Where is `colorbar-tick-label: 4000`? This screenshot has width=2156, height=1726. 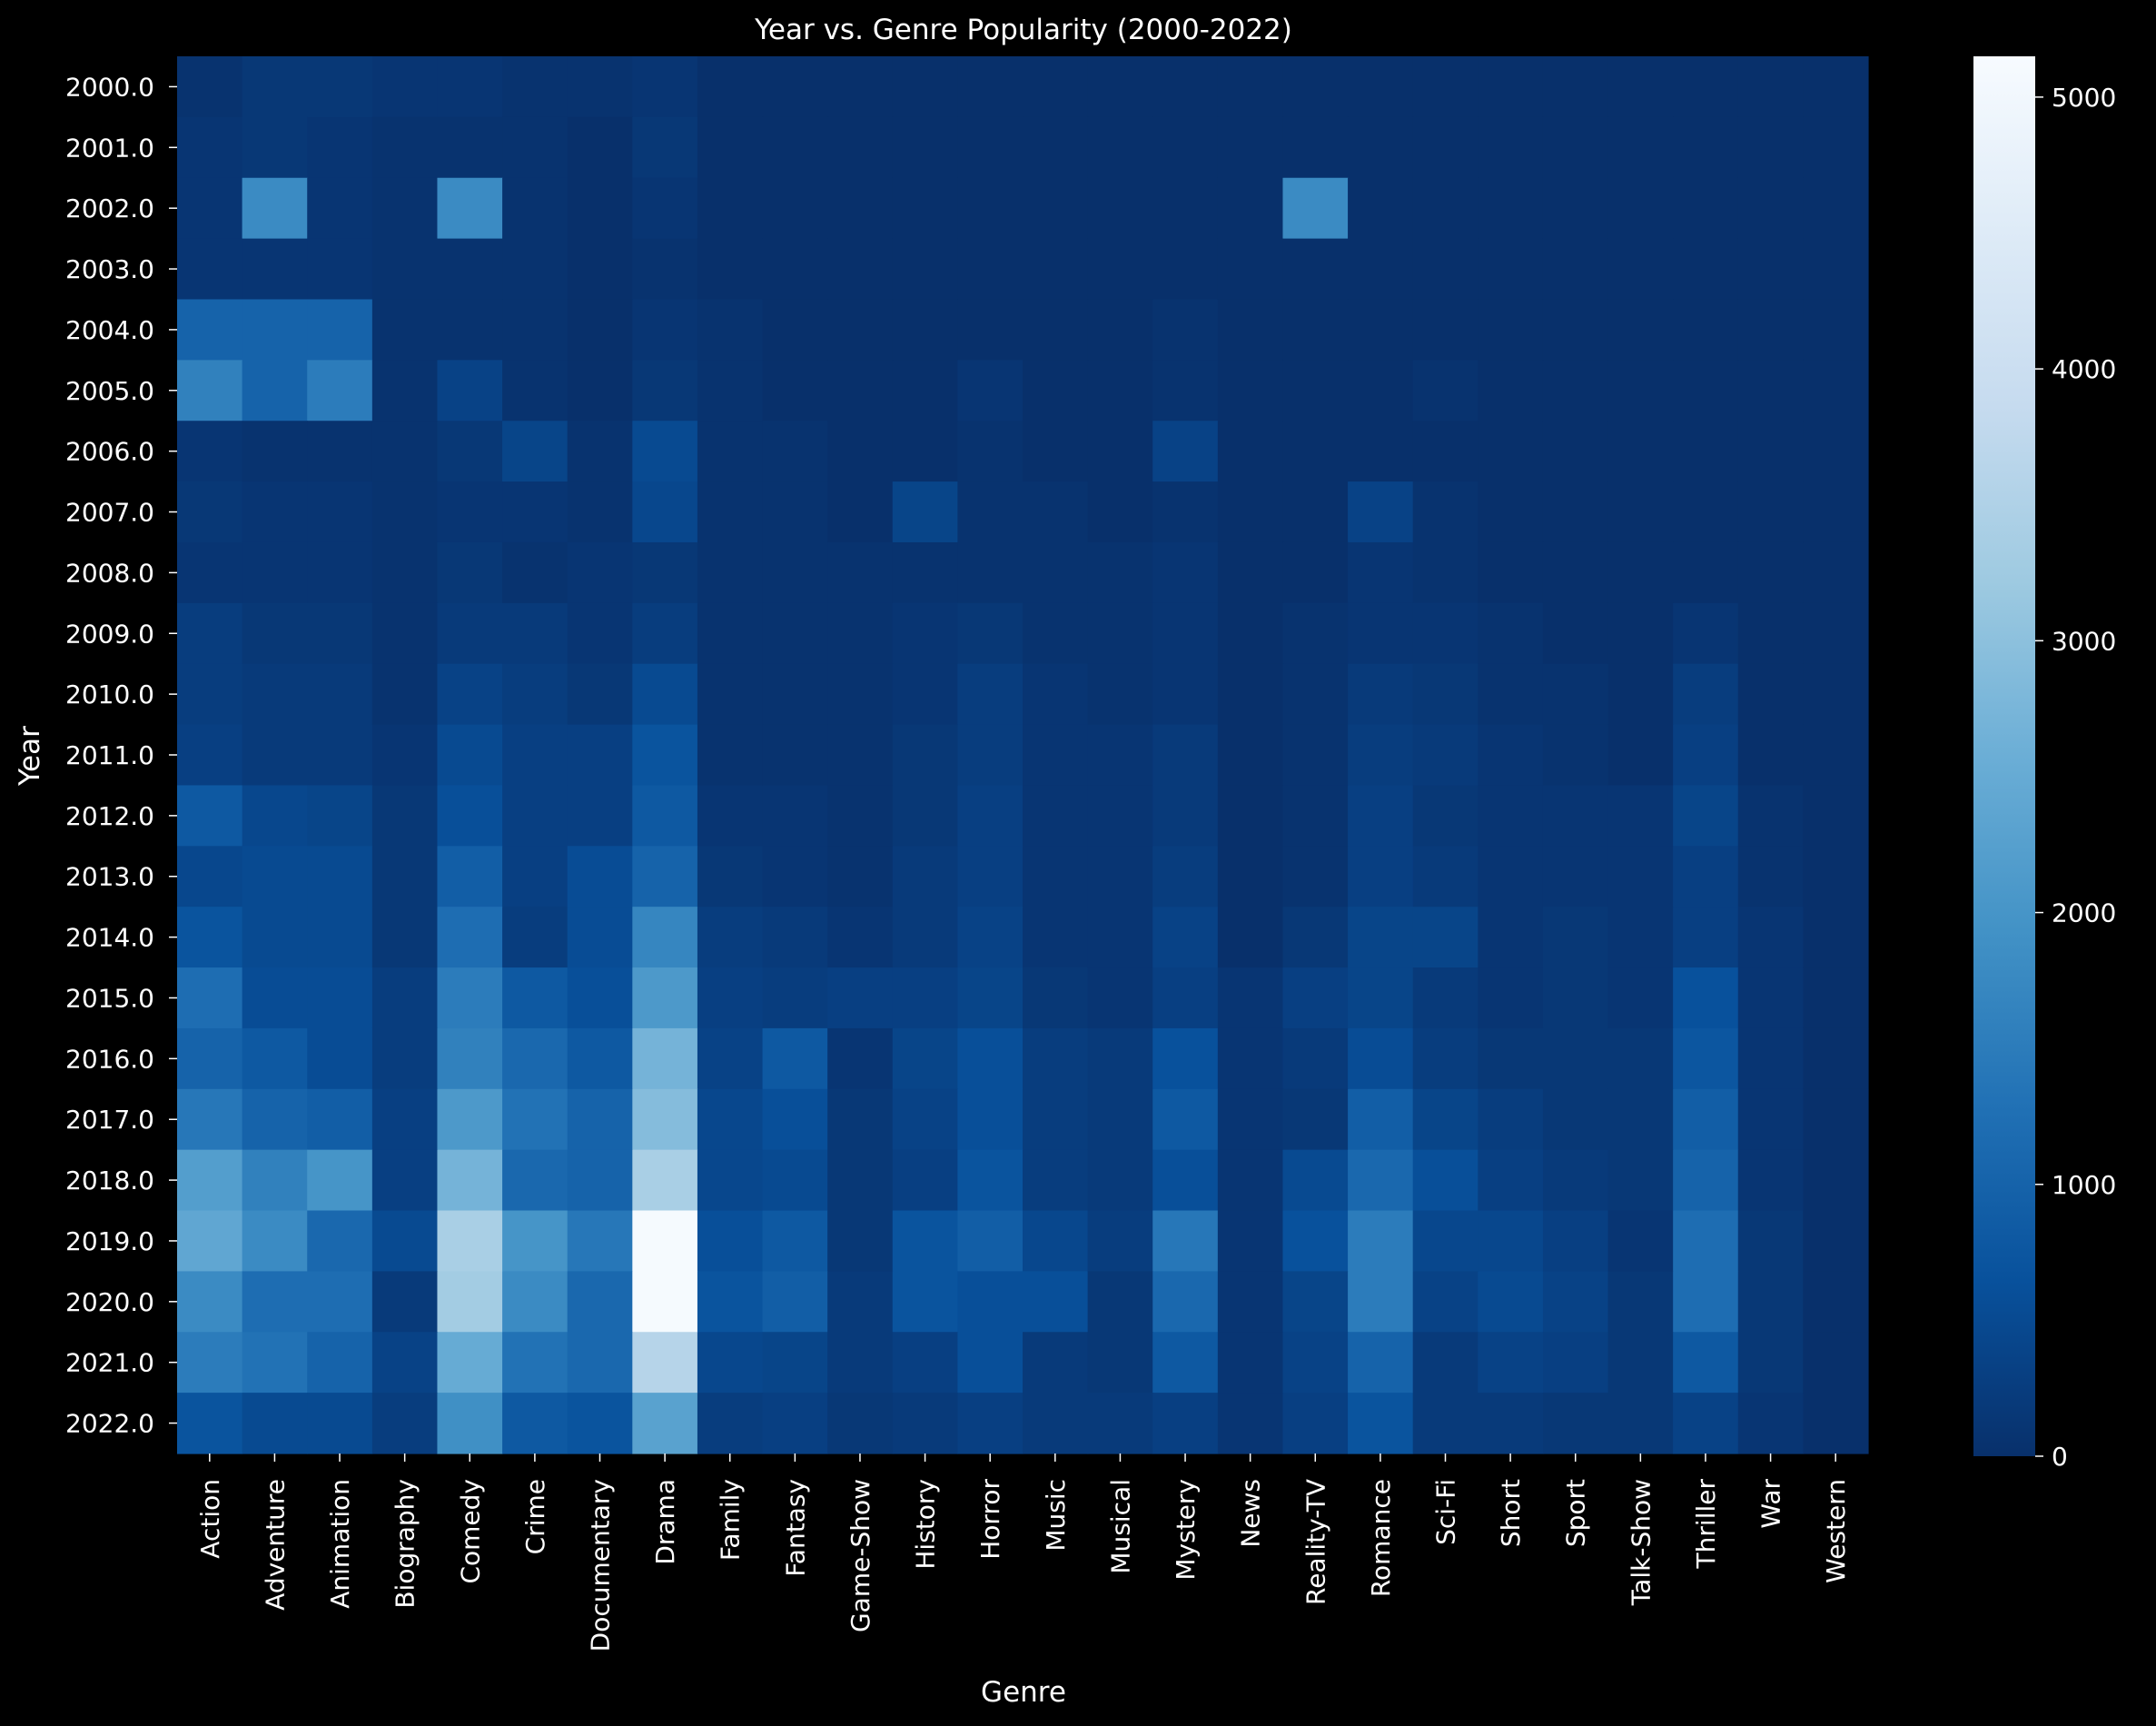
colorbar-tick-label: 4000 is located at coordinates (2084, 369).